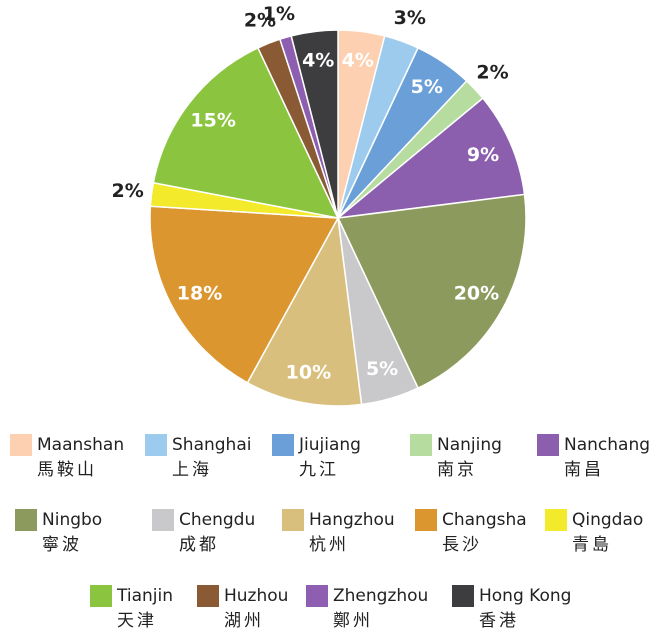  I want to click on legend-label-chinese: 杭州, so click(329, 545).